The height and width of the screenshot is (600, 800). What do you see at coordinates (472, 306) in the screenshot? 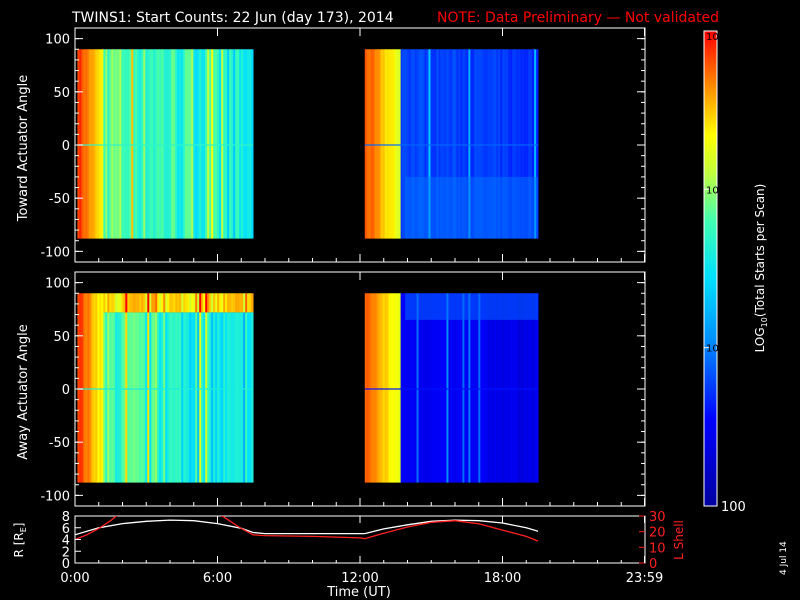
I see `heatmap-band` at bounding box center [472, 306].